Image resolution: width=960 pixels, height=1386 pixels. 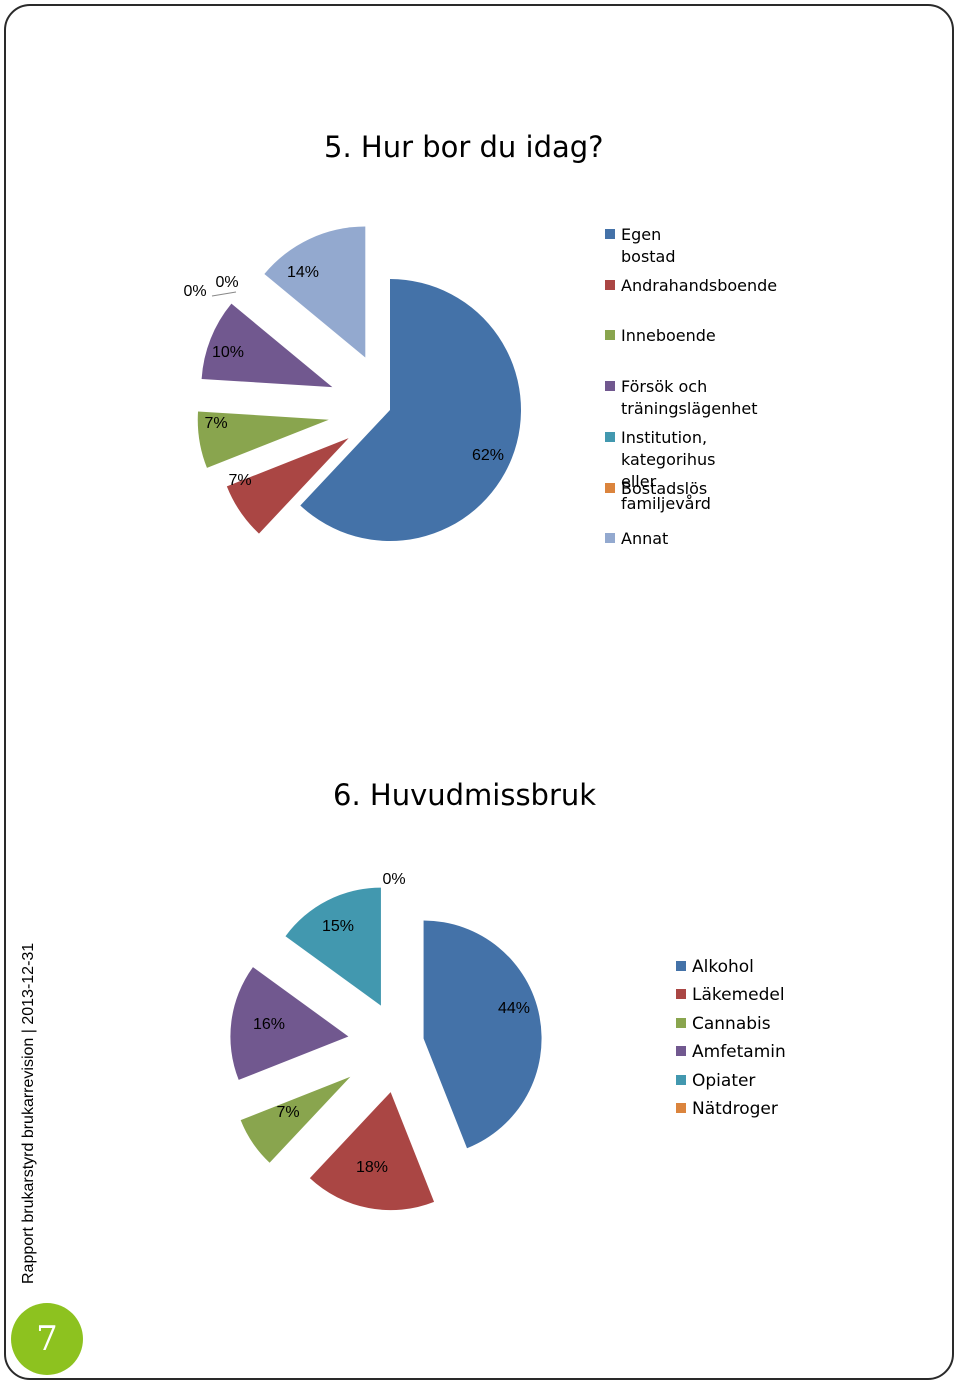 What do you see at coordinates (287, 486) in the screenshot?
I see `pie-slice-andrahandsboende` at bounding box center [287, 486].